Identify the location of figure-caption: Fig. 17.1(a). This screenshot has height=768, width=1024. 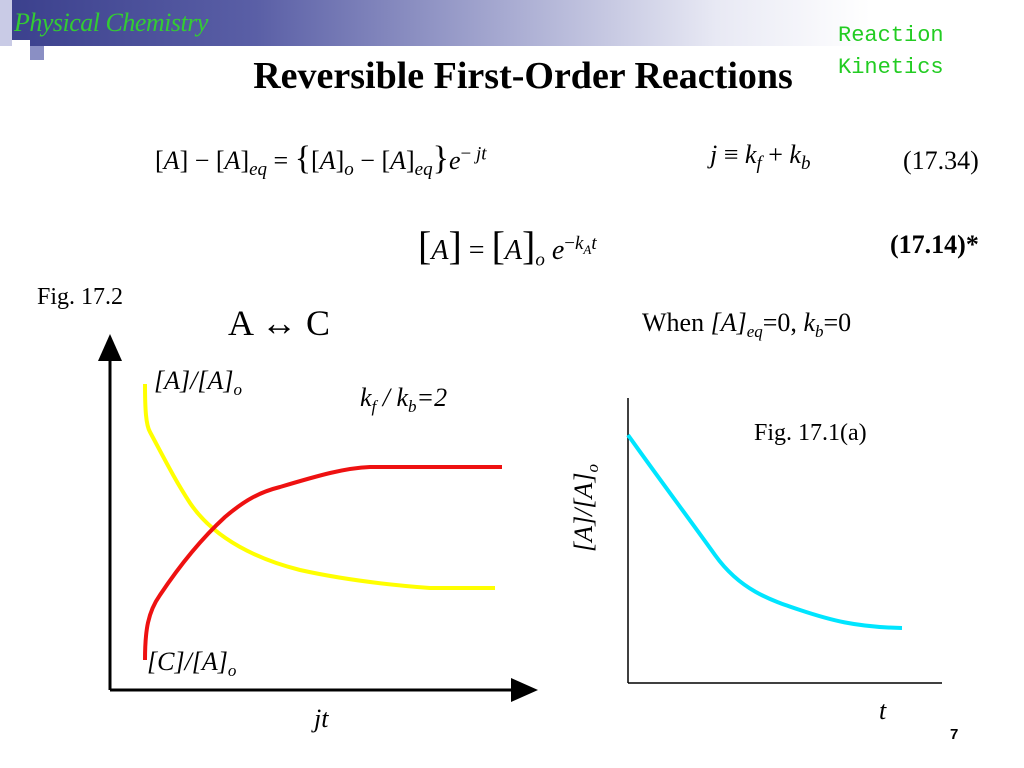
(810, 433).